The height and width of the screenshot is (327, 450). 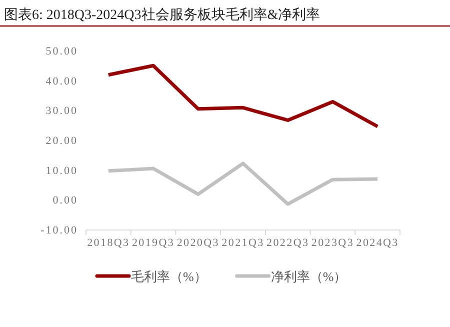 What do you see at coordinates (62, 81) in the screenshot?
I see `y-tick-label: 40.00` at bounding box center [62, 81].